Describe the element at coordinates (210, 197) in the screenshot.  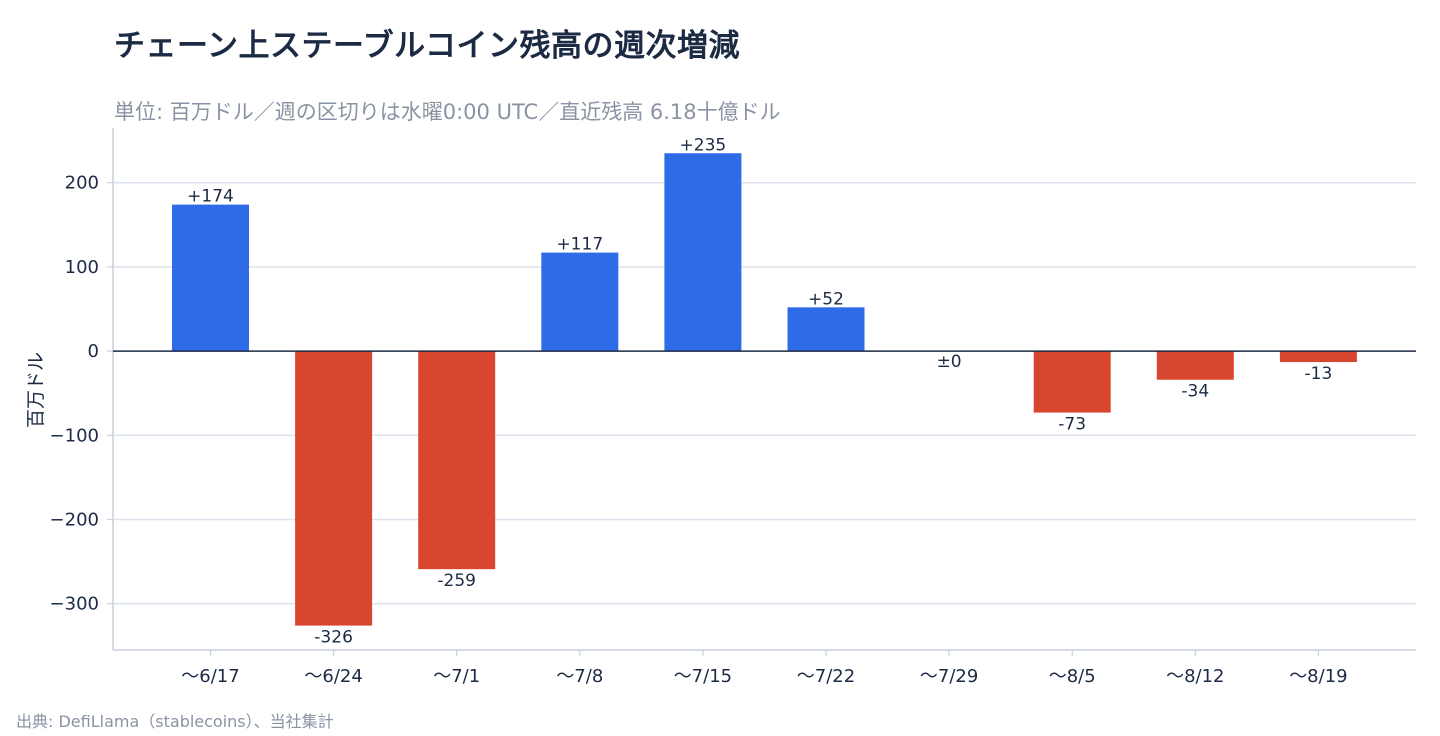
I see `data-label: +174` at that location.